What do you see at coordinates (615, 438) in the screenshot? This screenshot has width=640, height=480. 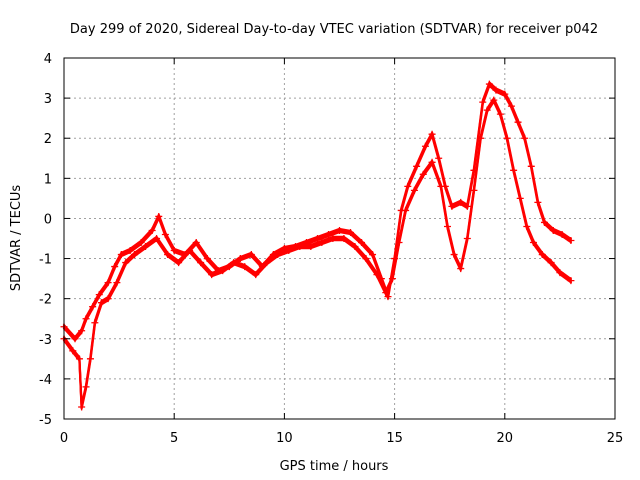 I see `x-tick-label: 25` at bounding box center [615, 438].